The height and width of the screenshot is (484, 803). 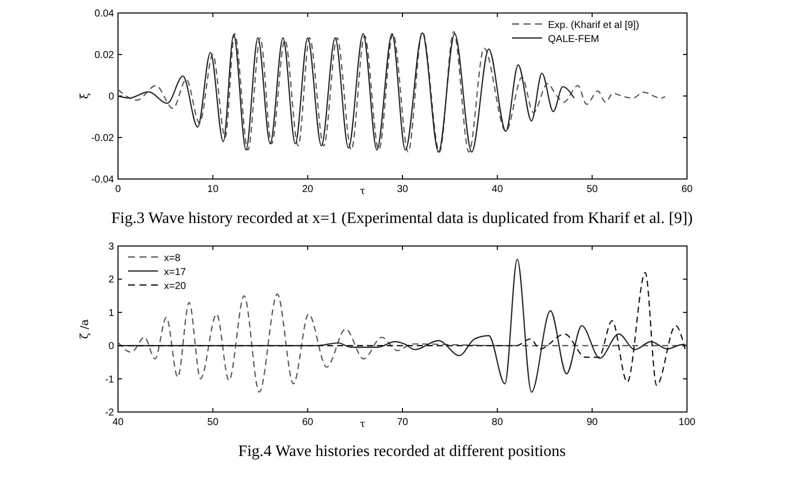 I want to click on y-axis-title: ξ, so click(x=84, y=96).